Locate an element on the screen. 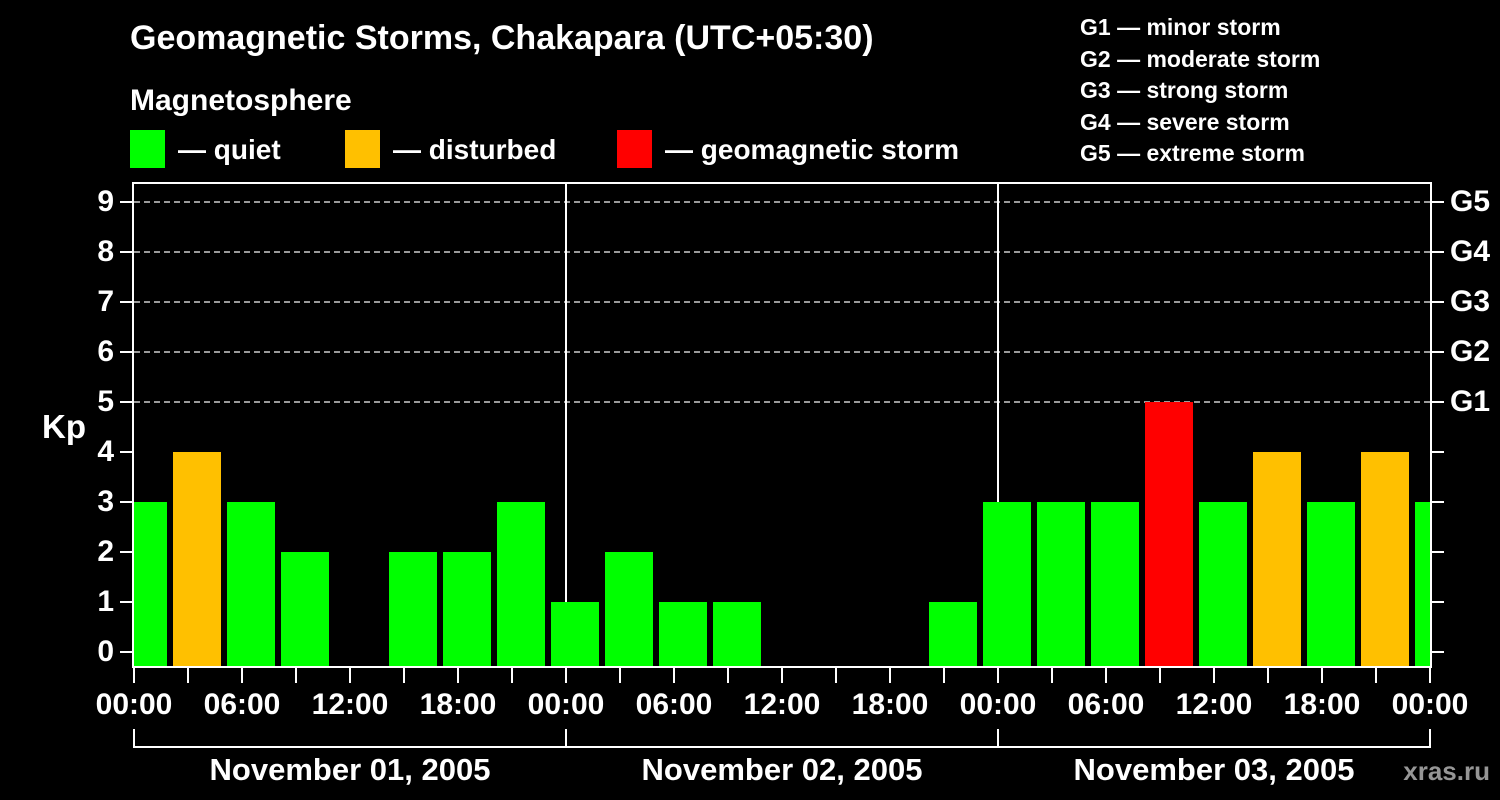 The height and width of the screenshot is (800, 1500). g-axis-label: G2 is located at coordinates (1470, 351).